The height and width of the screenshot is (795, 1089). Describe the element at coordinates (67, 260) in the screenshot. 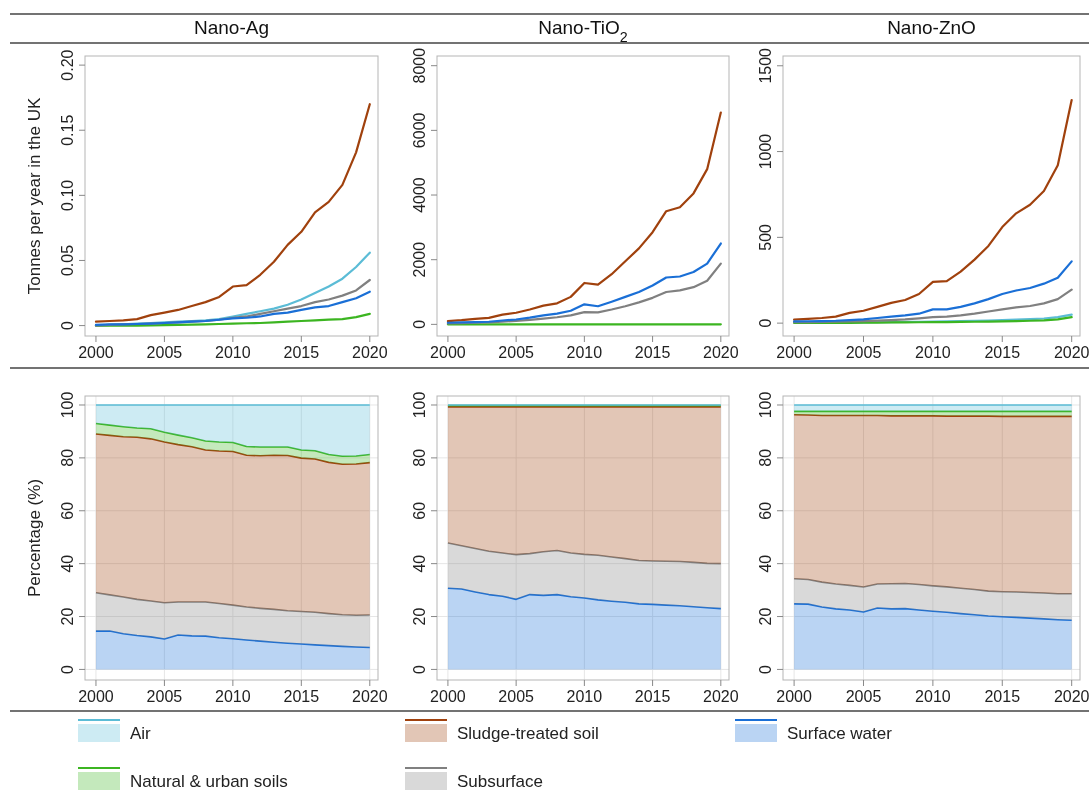

I see `y-tick-label: 0.05` at that location.